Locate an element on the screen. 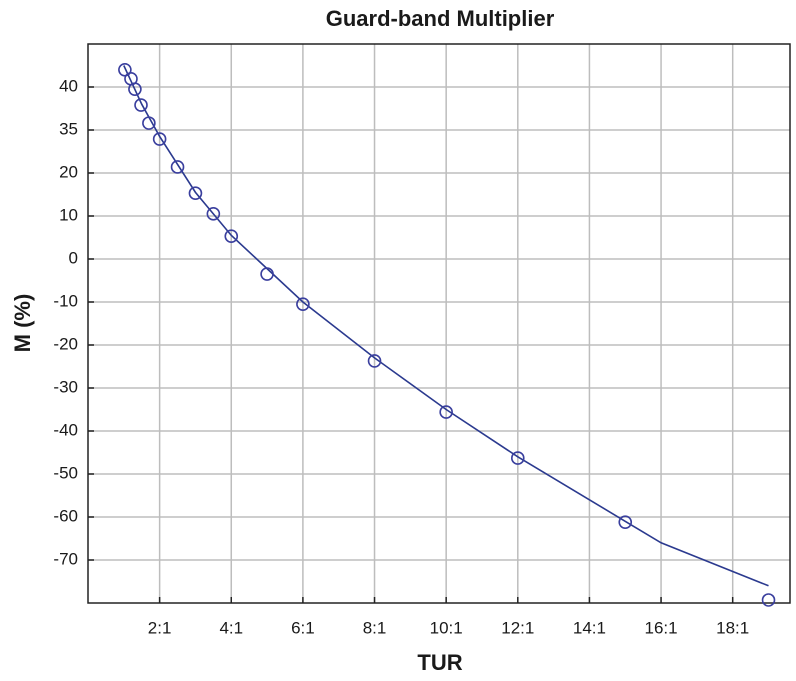  x-tick-label: 12:1 is located at coordinates (517, 627).